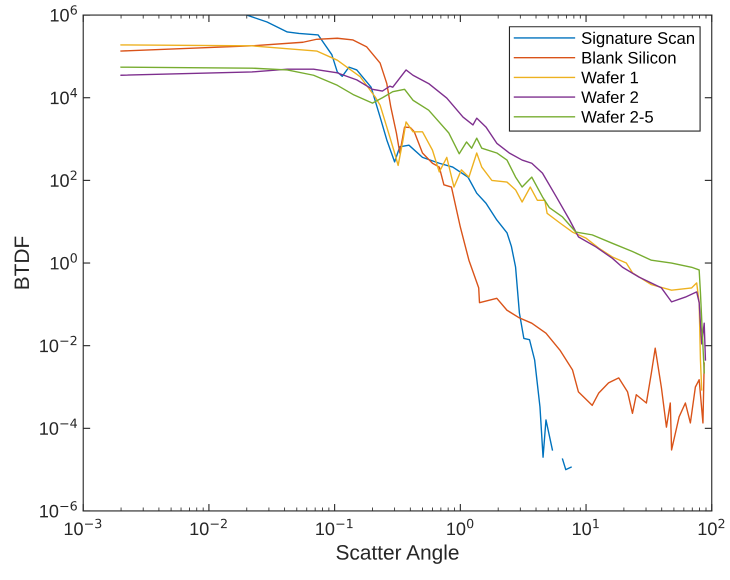 This screenshot has width=730, height=580. What do you see at coordinates (638, 40) in the screenshot?
I see `legend-label: Signature Scan` at bounding box center [638, 40].